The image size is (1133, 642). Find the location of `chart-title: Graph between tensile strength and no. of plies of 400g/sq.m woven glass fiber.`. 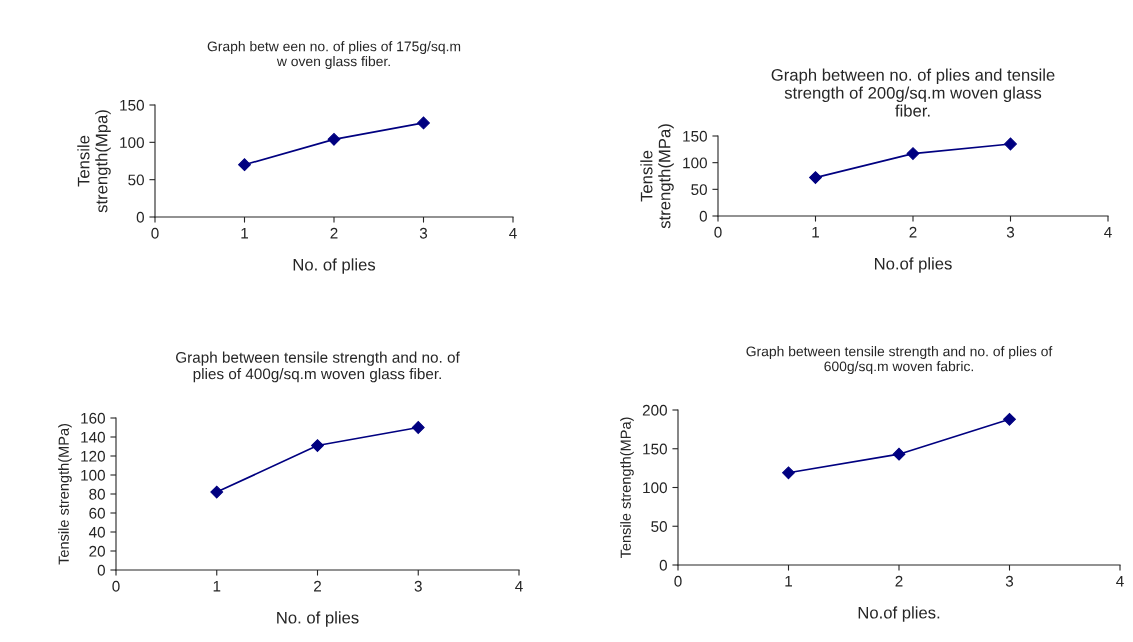

chart-title: Graph between tensile strength and no. of plies of 400g/sq.m woven glass fiber. is located at coordinates (318, 367).